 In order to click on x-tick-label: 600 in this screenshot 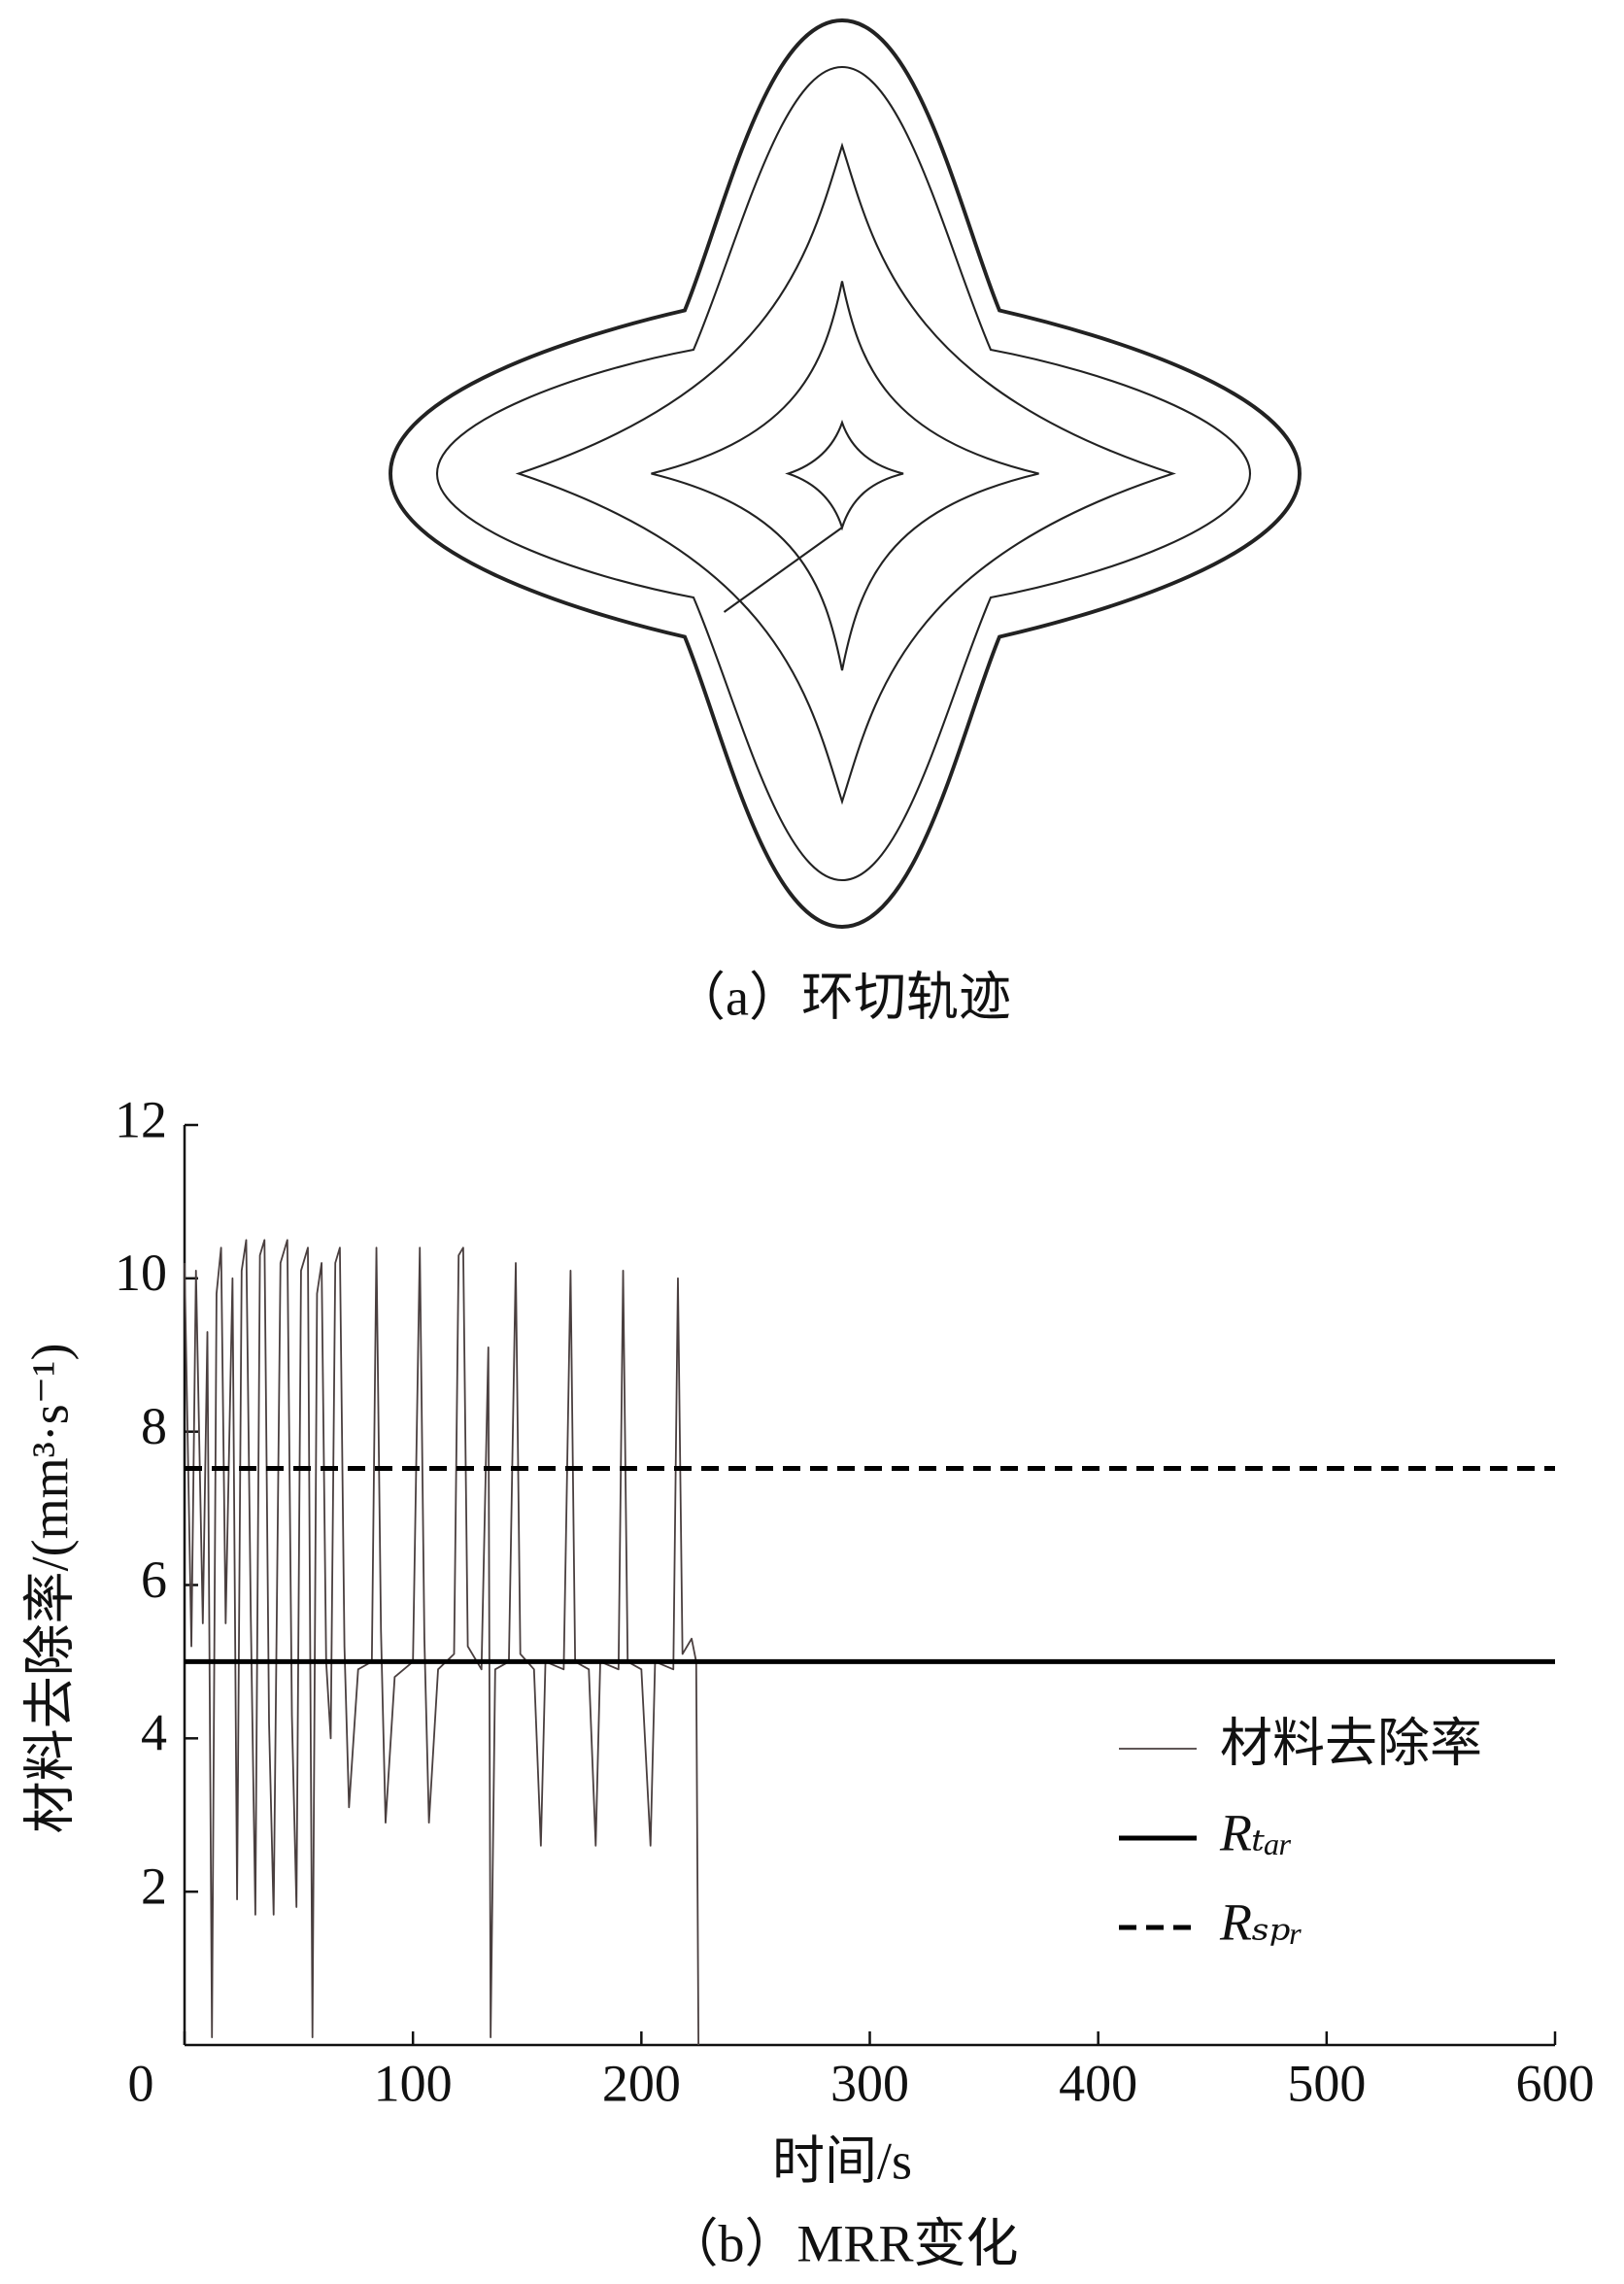, I will do `click(1555, 2083)`.